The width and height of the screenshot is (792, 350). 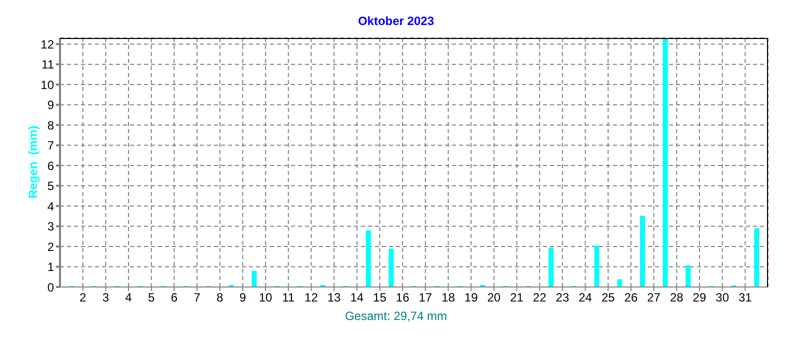 I want to click on y-tick-label: 1, so click(x=50, y=267).